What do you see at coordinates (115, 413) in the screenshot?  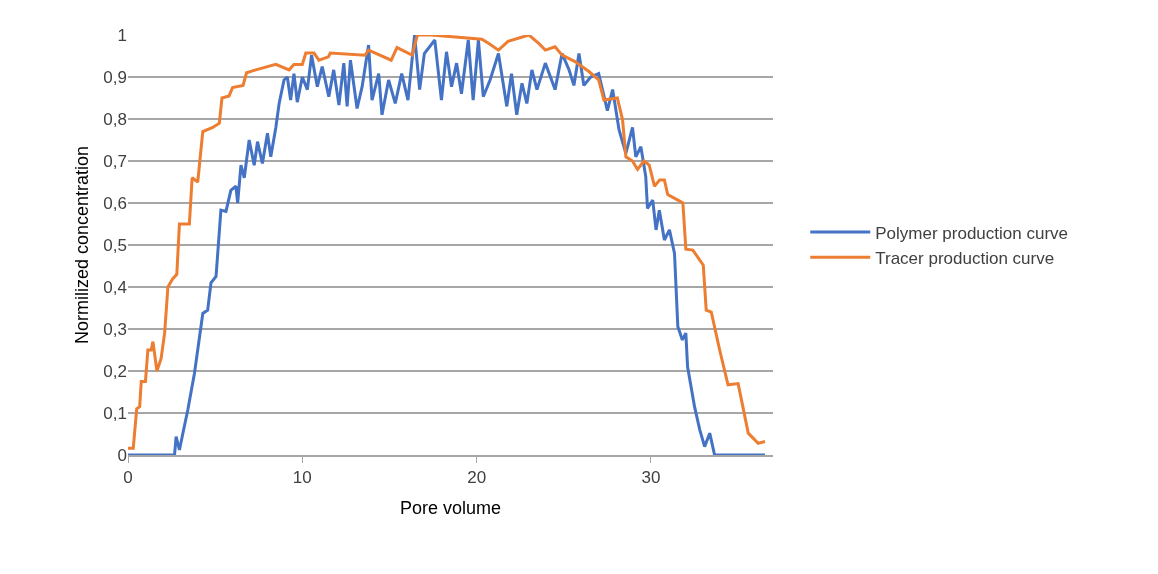 I see `y-tick-label: 0,1` at bounding box center [115, 413].